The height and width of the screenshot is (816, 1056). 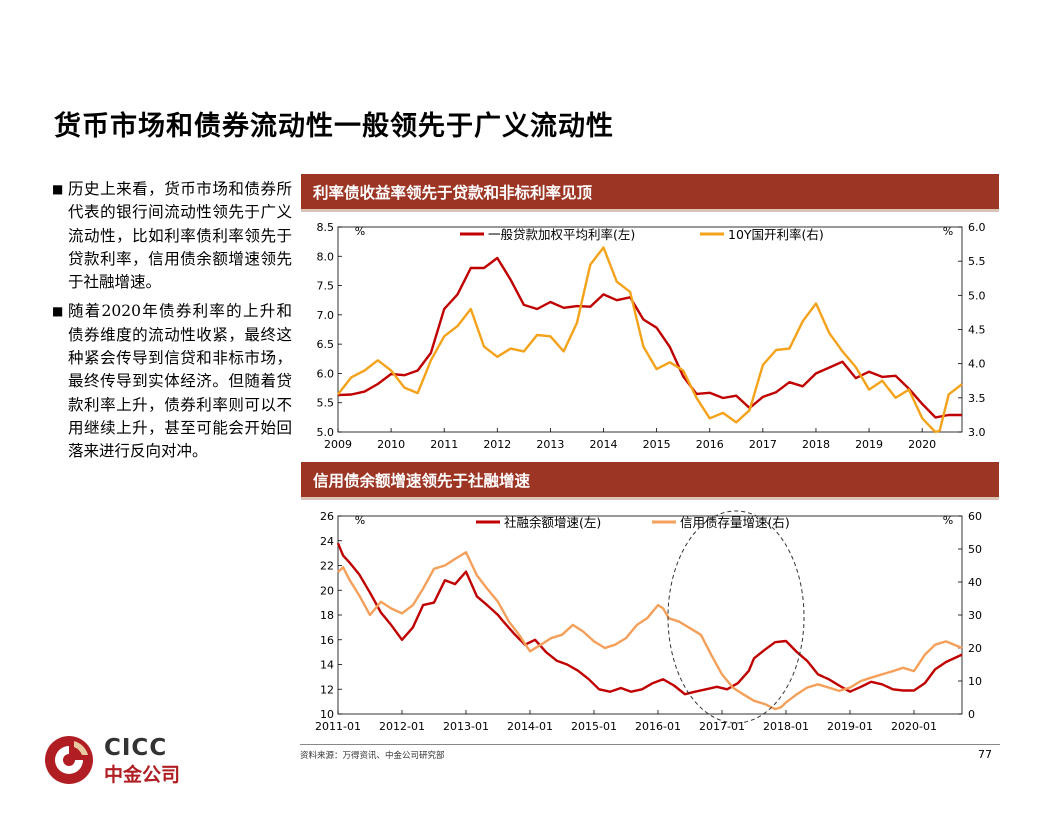 I want to click on y-right-tick-label: 0, so click(x=971, y=714).